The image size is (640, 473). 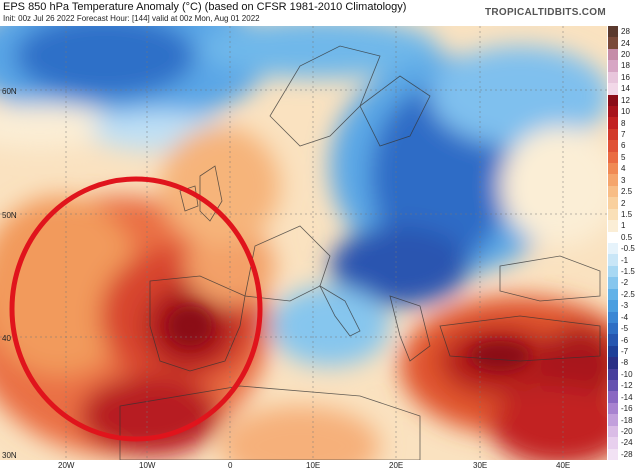 What do you see at coordinates (625, 32) in the screenshot?
I see `colorbar-label: 28` at bounding box center [625, 32].